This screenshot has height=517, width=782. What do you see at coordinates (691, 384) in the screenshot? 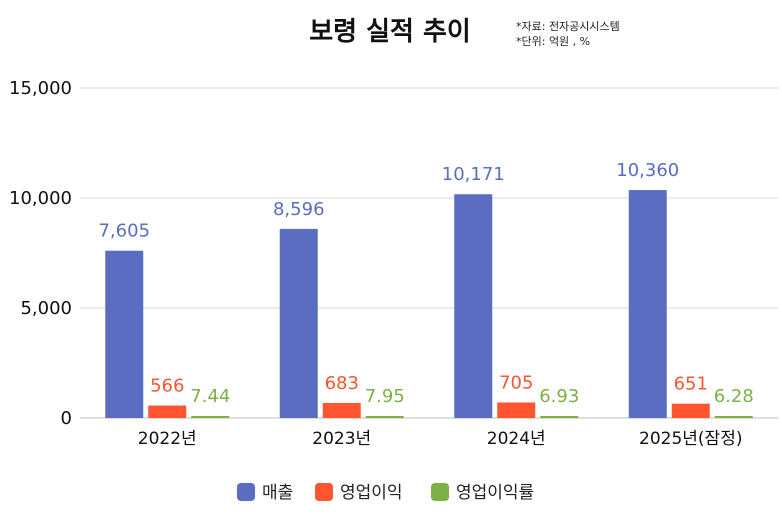
I see `data-label: 651` at bounding box center [691, 384].